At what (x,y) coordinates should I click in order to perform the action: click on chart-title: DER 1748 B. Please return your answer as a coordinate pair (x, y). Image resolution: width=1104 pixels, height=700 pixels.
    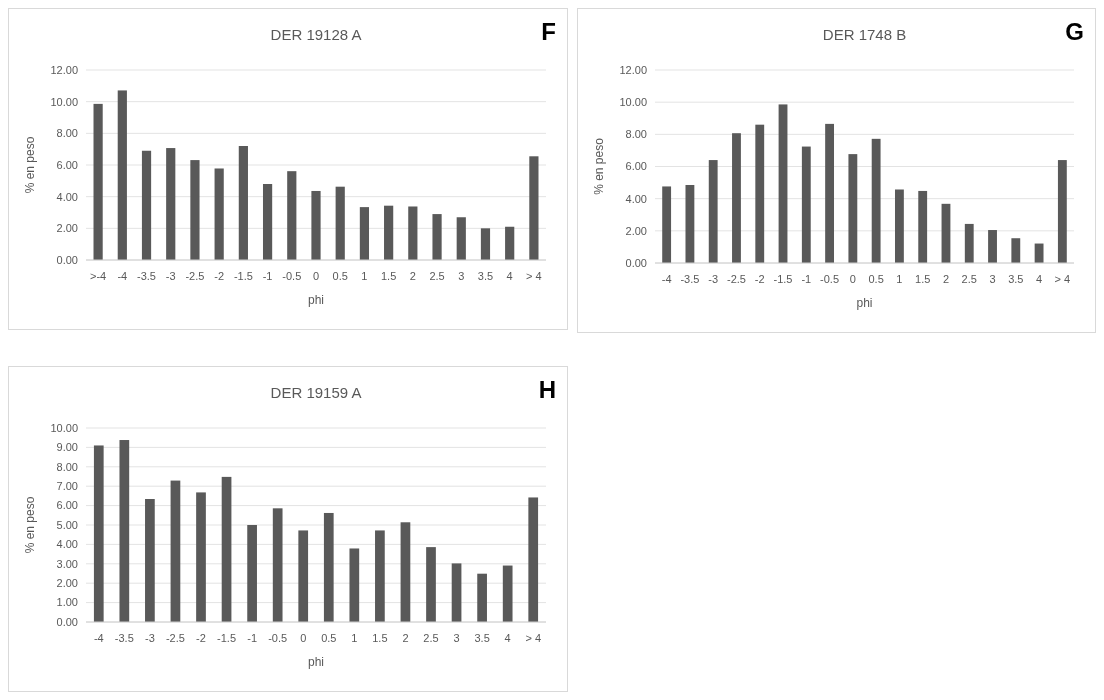
    Looking at the image, I should click on (864, 34).